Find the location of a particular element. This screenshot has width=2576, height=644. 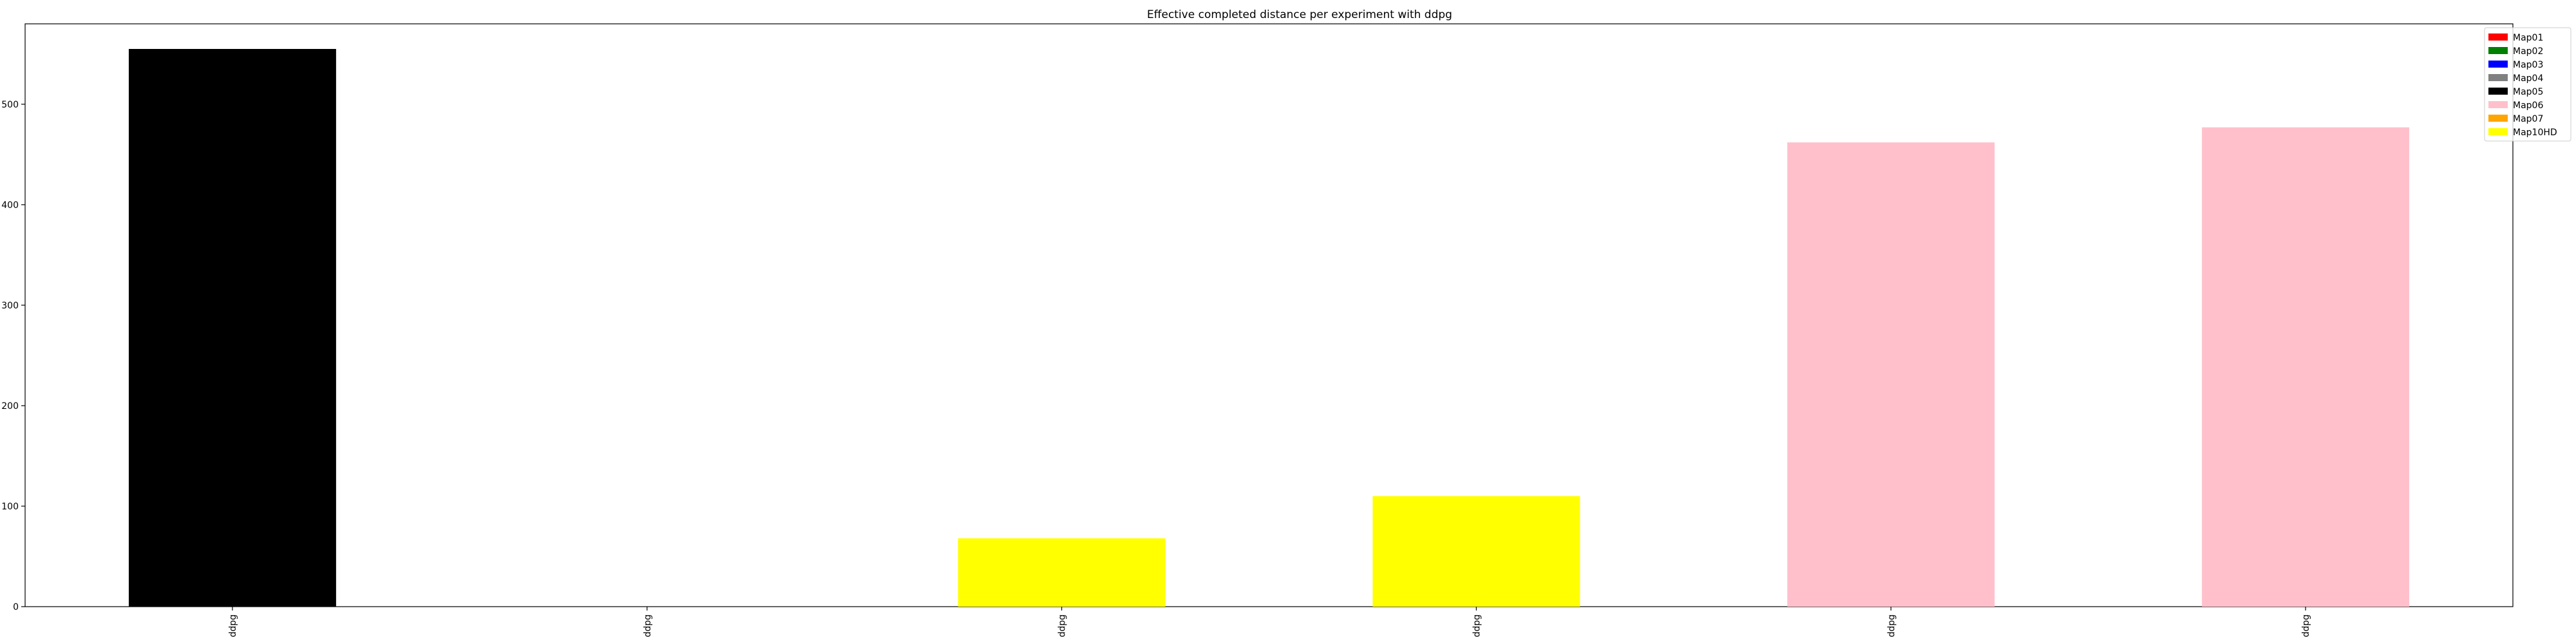

y-tick-label: 300 is located at coordinates (10, 306).